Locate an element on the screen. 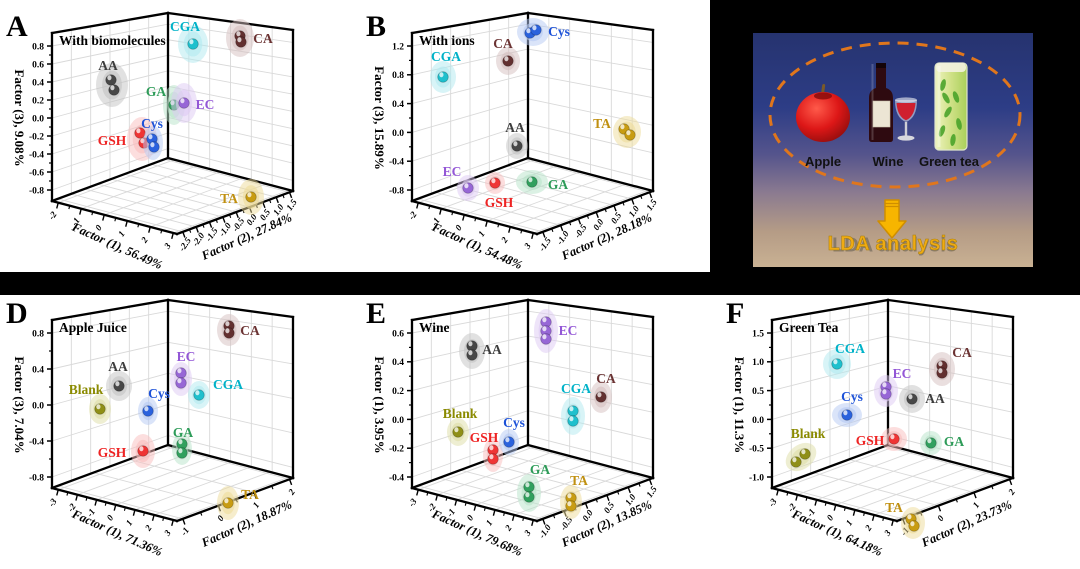 This screenshot has height=569, width=1080. svg-text: -0.5 is located at coordinates (756, 450).